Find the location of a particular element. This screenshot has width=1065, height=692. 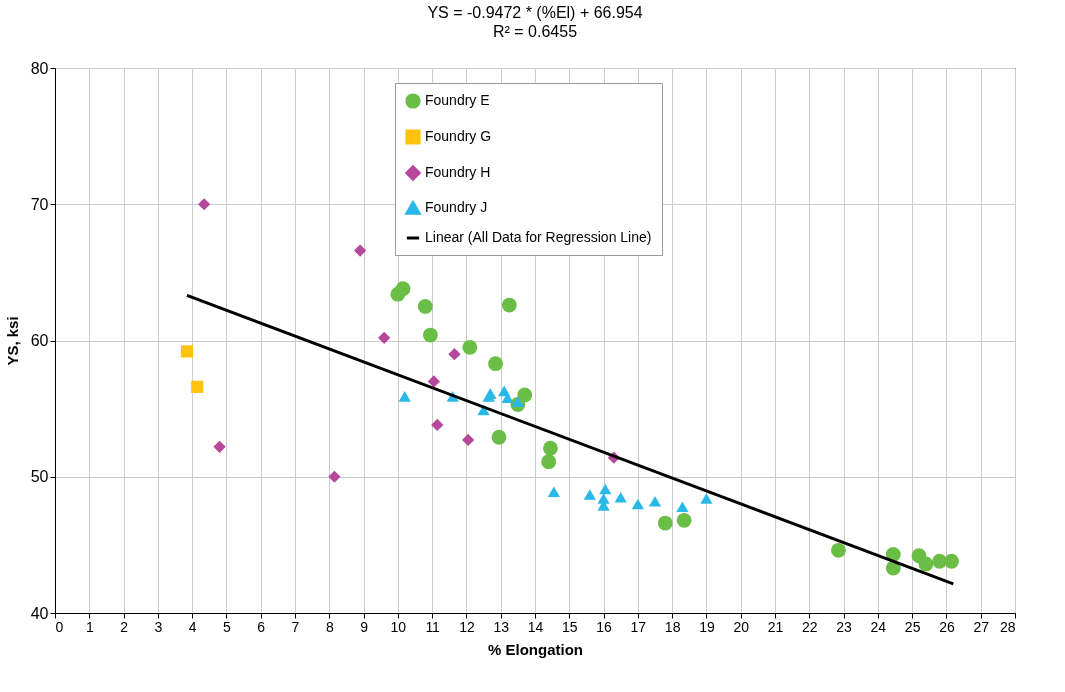

x-tick-label: 4 is located at coordinates (192, 626).